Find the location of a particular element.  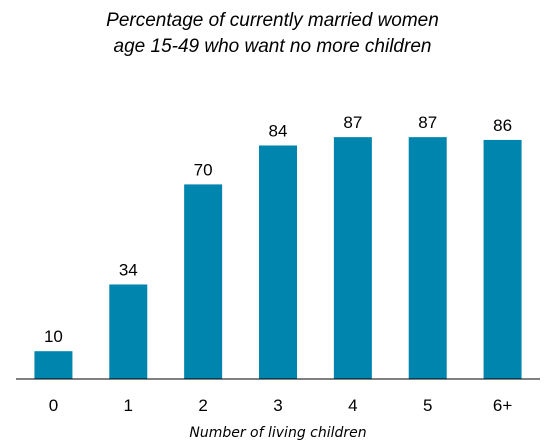

value-label-4: 87 is located at coordinates (352, 122).